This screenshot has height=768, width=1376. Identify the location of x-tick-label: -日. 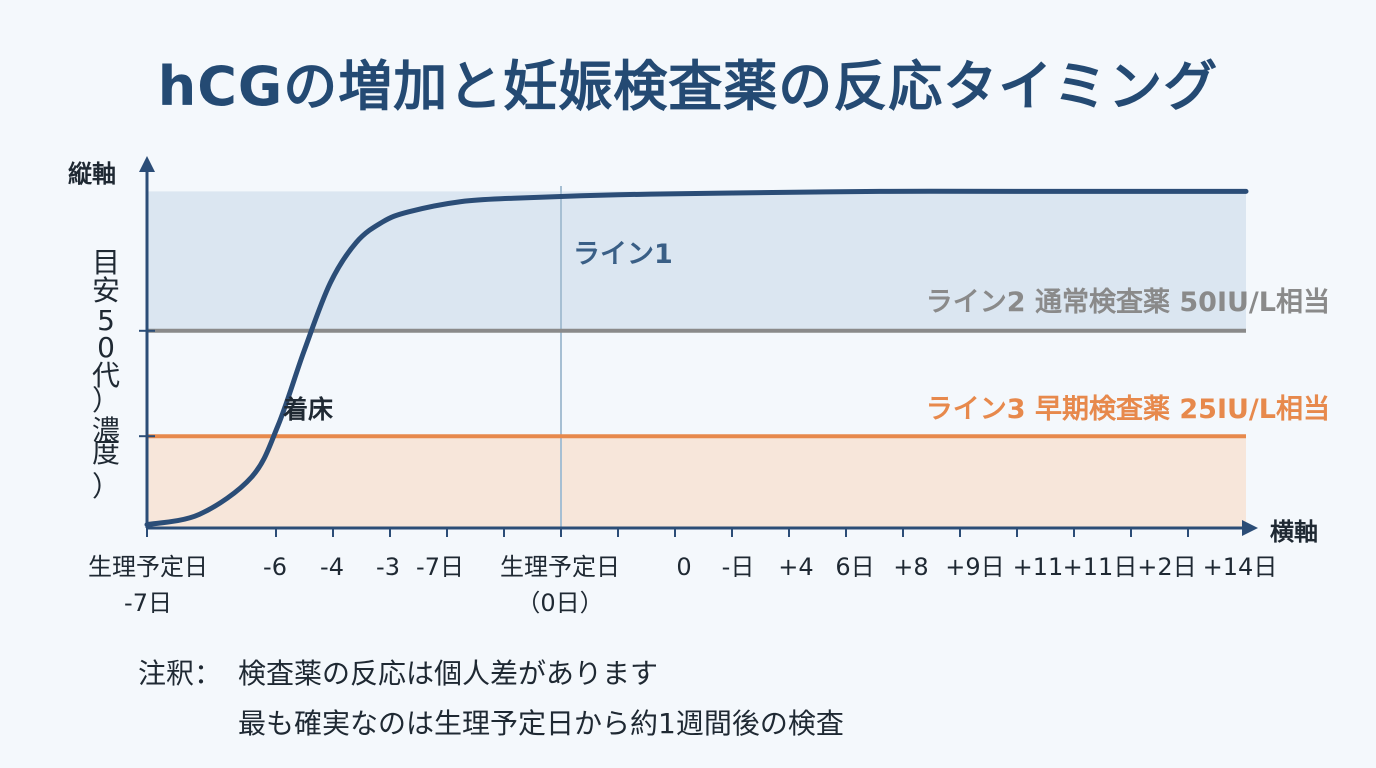
(738, 567).